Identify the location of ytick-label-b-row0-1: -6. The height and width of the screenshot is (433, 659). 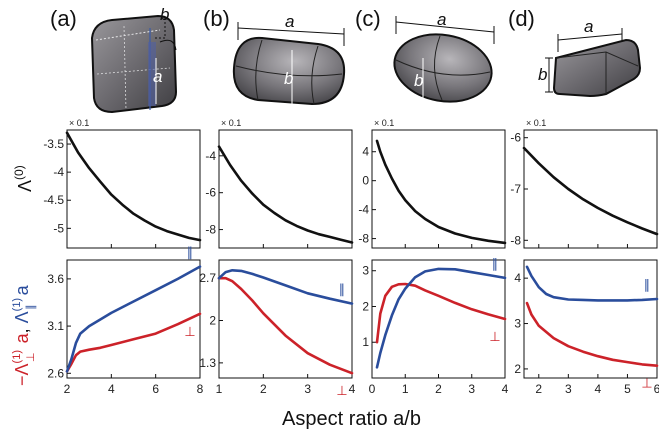
(210, 193).